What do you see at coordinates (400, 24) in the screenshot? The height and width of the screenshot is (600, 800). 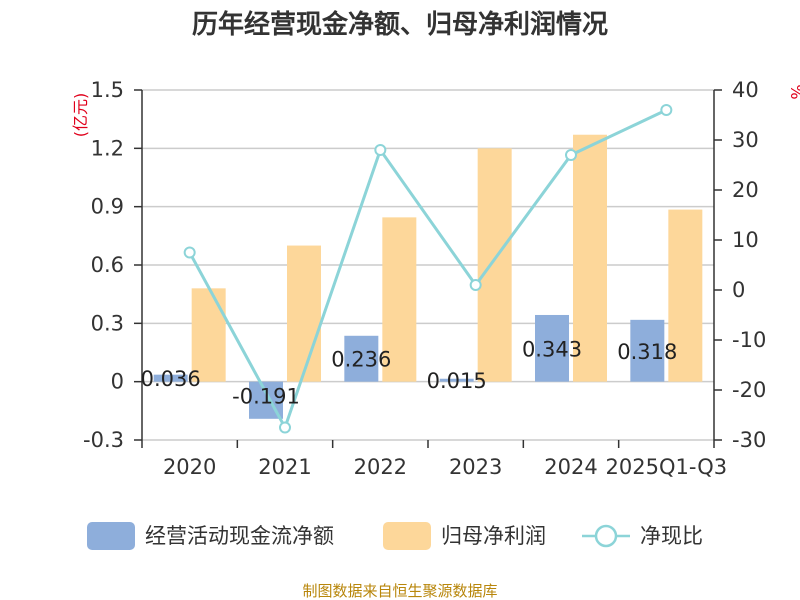 I see `chart-title: 历年经营现金净额、归母净利润情况` at bounding box center [400, 24].